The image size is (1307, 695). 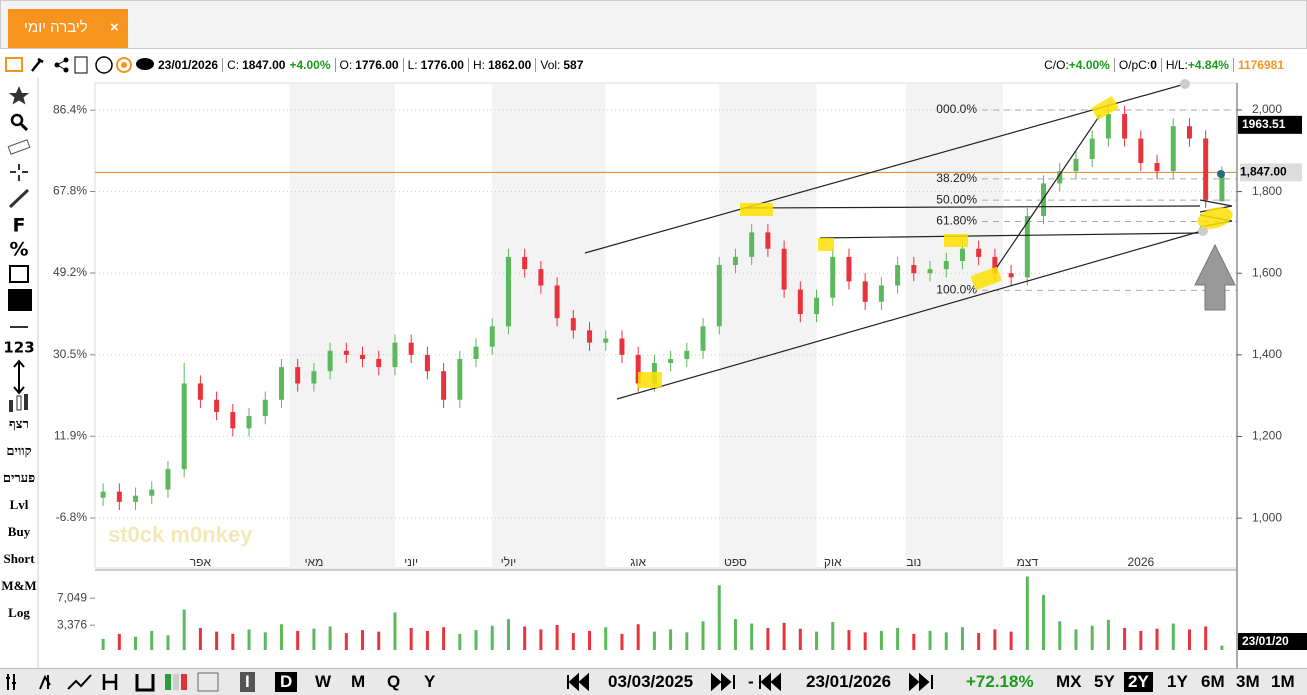 I want to click on date: 23/01/2026, so click(x=188, y=65).